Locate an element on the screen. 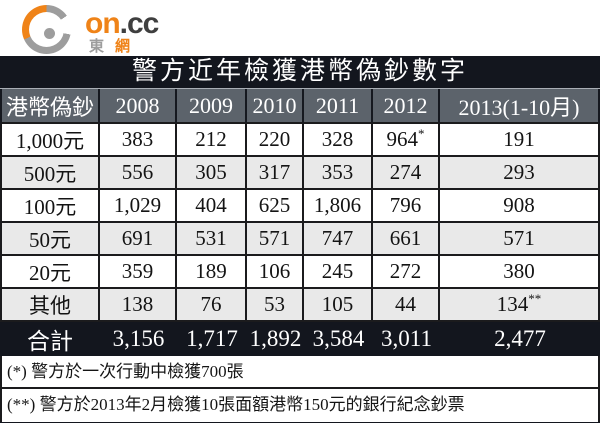  table-row: 其他 138 76 53 105 44 134** is located at coordinates (300, 305).